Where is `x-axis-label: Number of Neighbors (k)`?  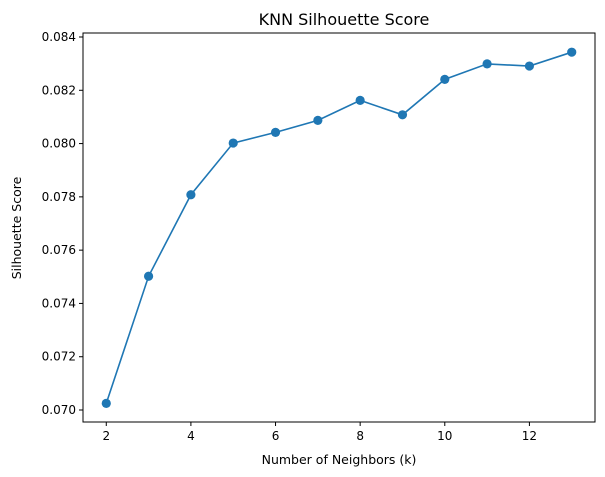
x-axis-label: Number of Neighbors (k) is located at coordinates (339, 459).